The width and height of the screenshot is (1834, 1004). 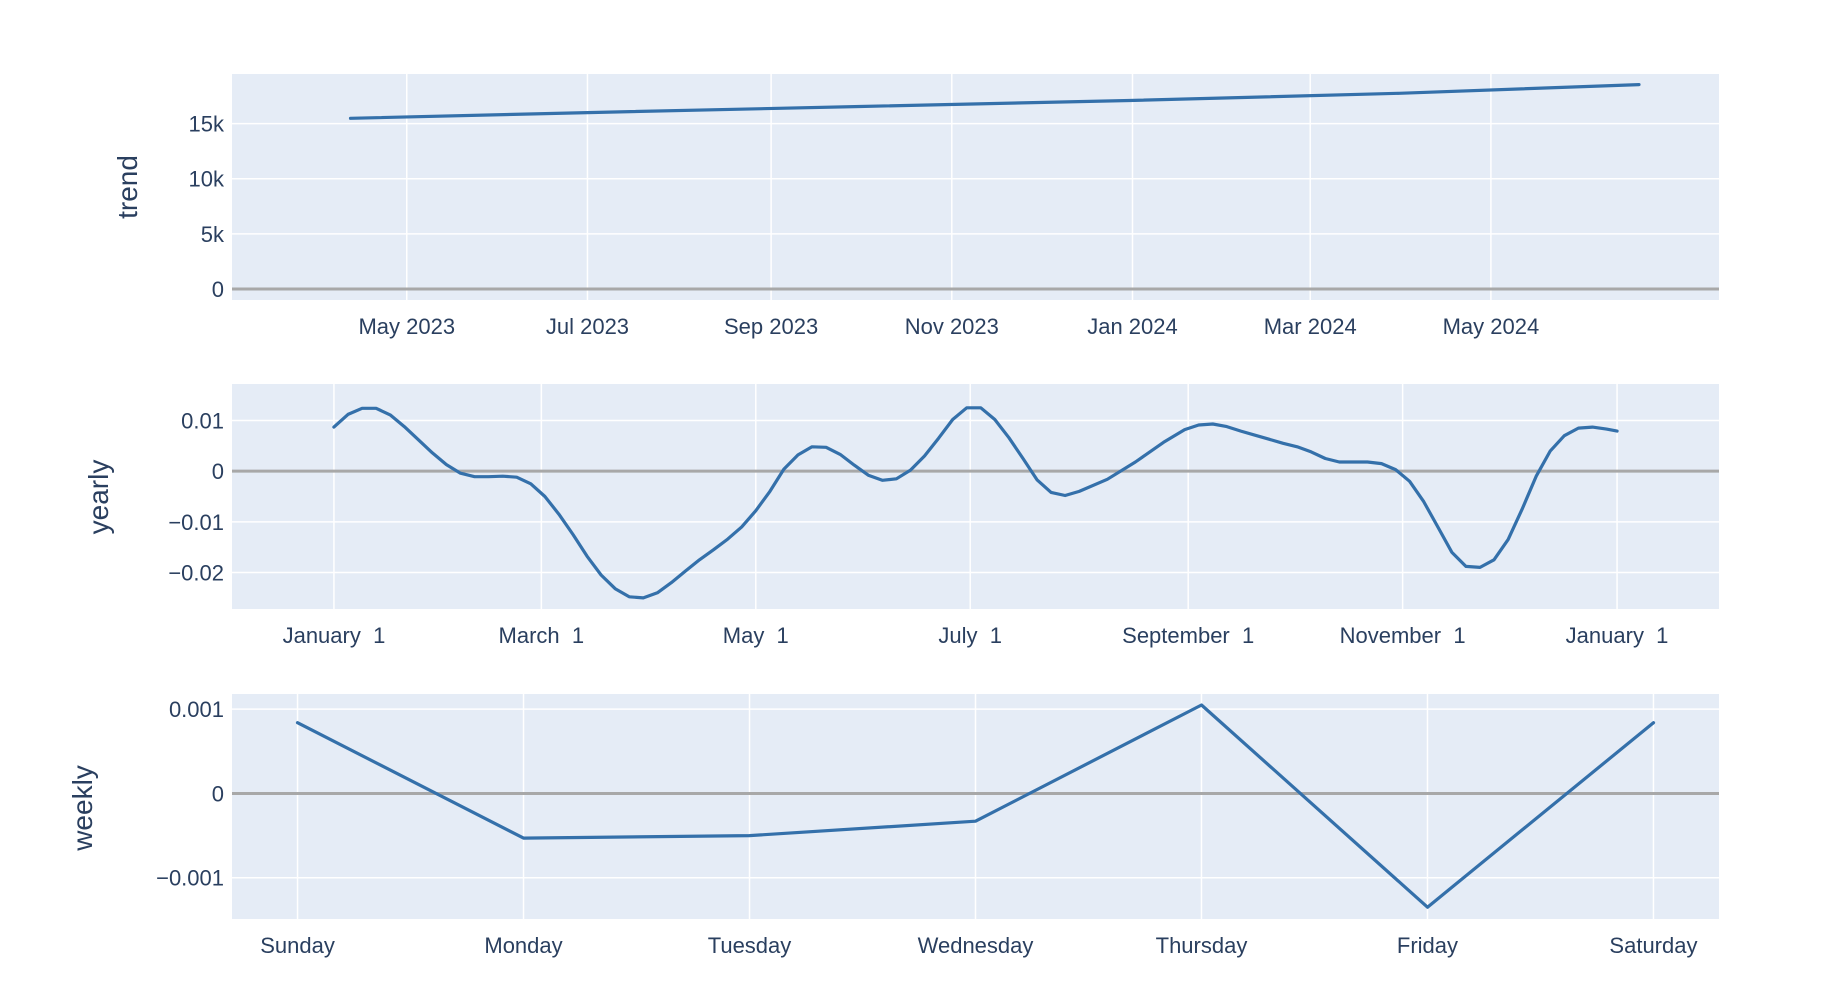 I want to click on yearly-ytick-label: 0.01, so click(x=202, y=420).